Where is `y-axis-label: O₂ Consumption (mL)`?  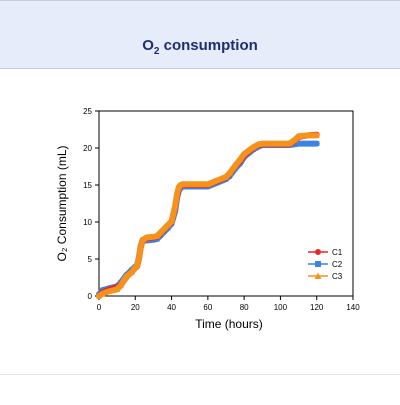 y-axis-label: O₂ Consumption (mL) is located at coordinates (62, 203).